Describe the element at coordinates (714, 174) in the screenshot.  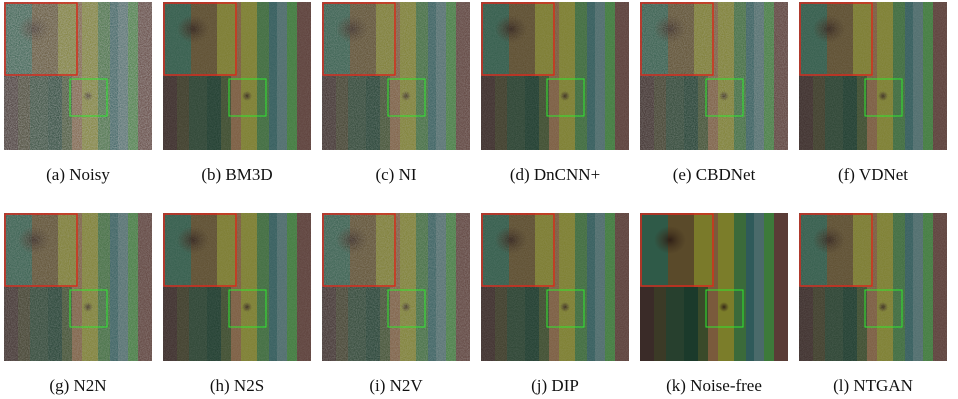
I see `figure-caption: (e) CBDNet` at that location.